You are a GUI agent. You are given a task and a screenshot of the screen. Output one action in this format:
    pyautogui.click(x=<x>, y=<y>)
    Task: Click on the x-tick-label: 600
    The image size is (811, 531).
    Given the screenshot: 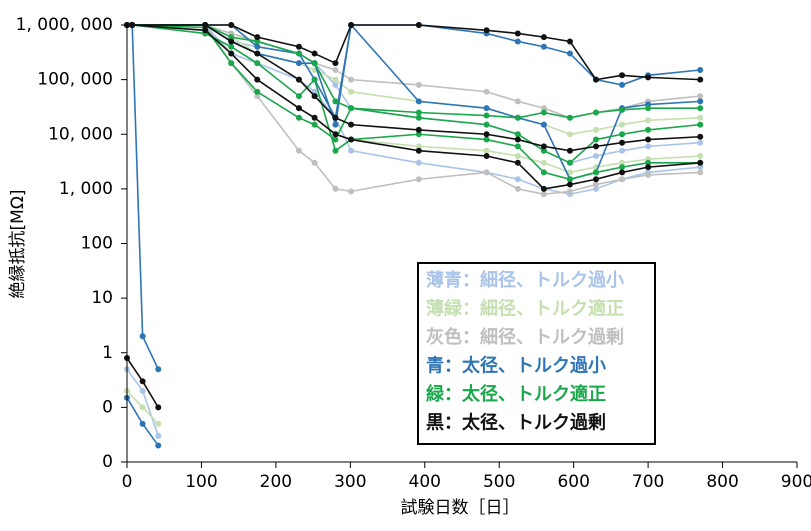 What is the action you would take?
    pyautogui.click(x=573, y=482)
    